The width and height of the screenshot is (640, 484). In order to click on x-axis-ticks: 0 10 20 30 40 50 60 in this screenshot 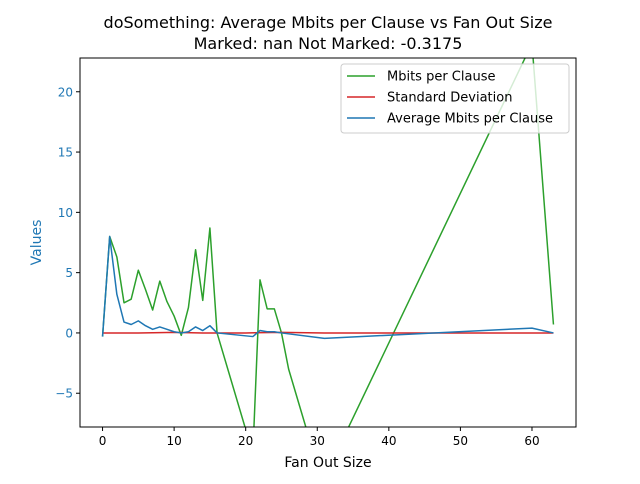, I will do `click(319, 437)`.